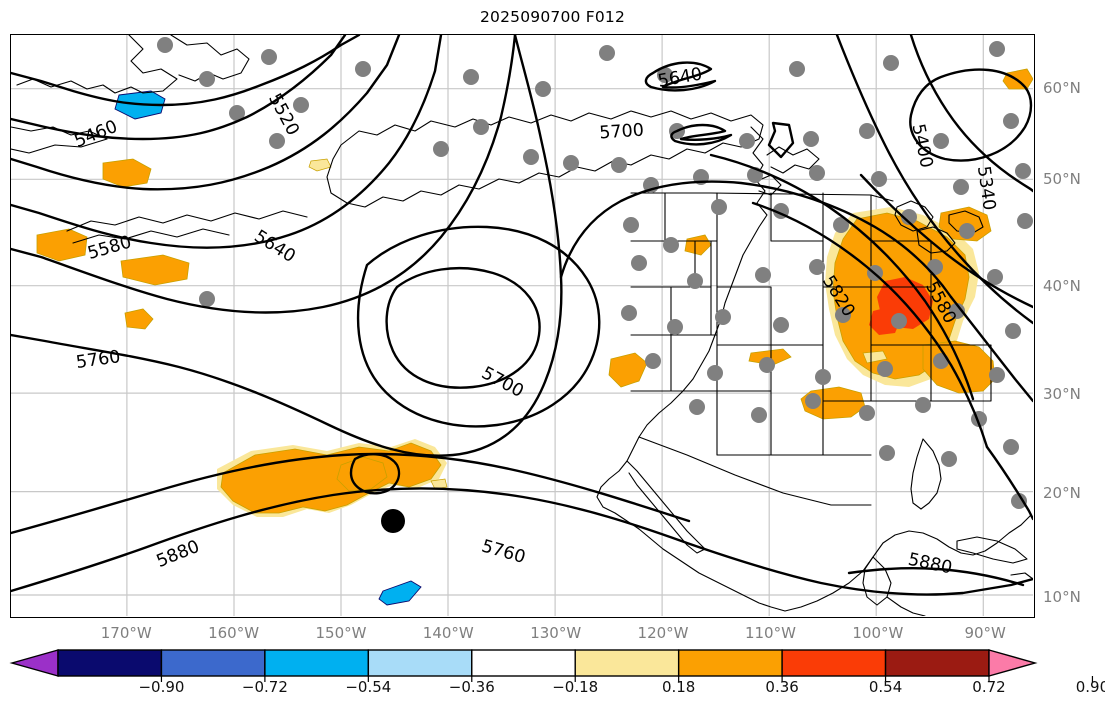  I want to click on contour-5580-e, so click(946, 241).